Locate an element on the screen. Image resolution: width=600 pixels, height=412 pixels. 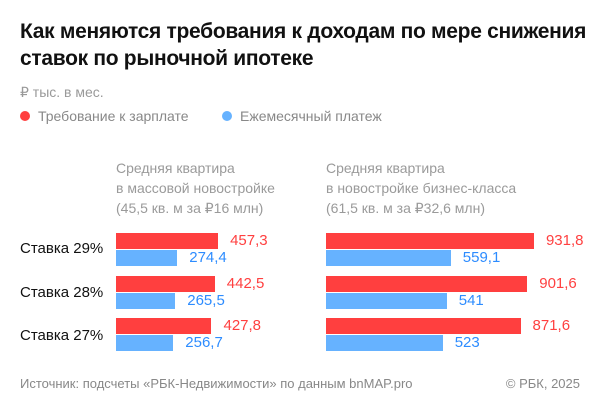
legend-item-payment: Ежемесячный платеж is located at coordinates (302, 116).